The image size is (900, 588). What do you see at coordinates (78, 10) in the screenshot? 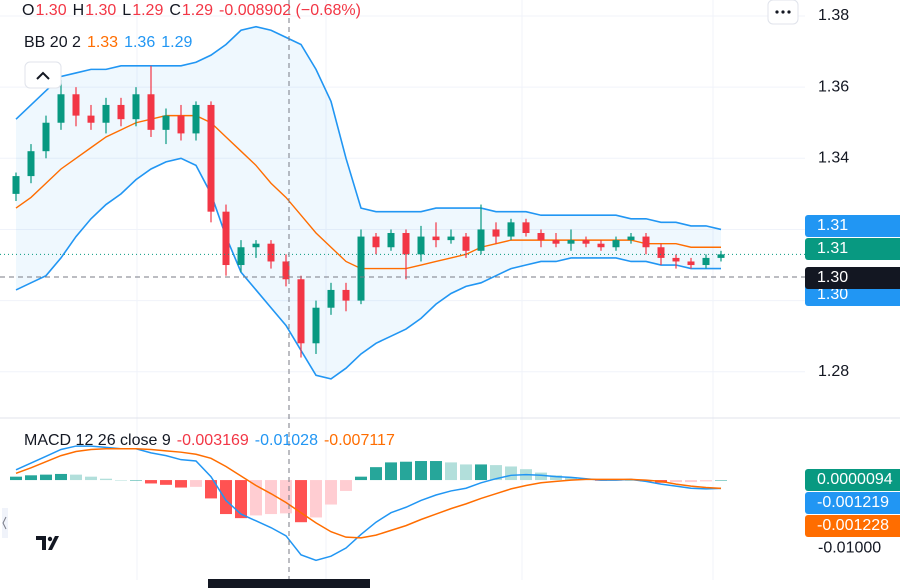
I see `ohlc-key: H` at bounding box center [78, 10].